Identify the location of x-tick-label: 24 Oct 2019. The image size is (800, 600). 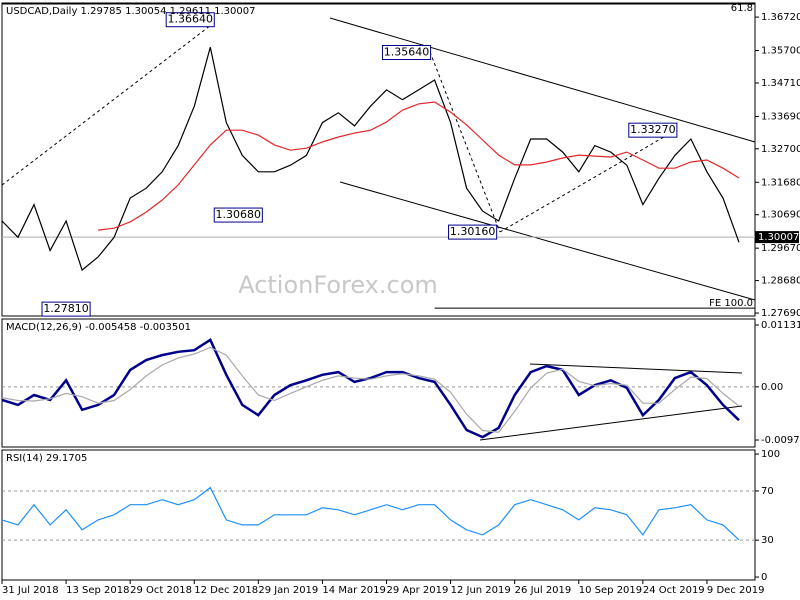
(674, 590).